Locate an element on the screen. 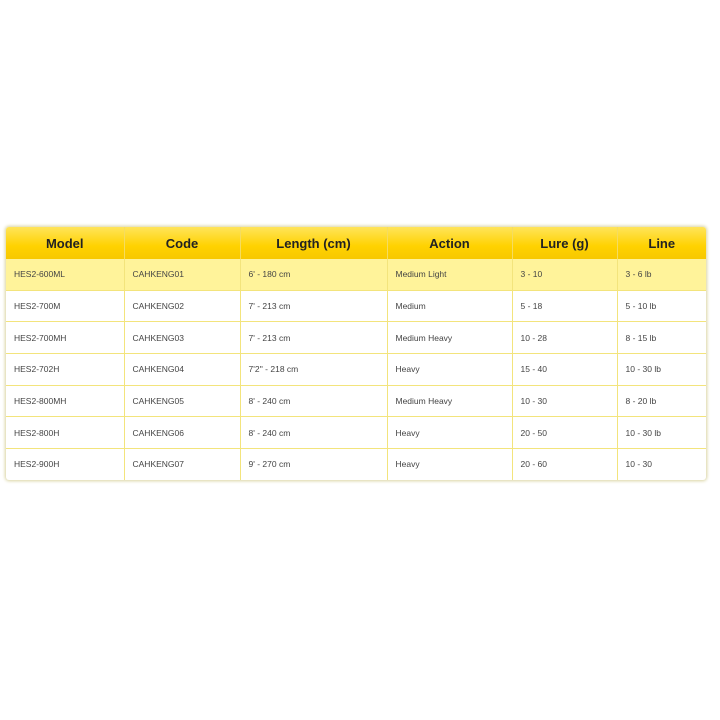  cell-lure: 5 - 18 is located at coordinates (564, 306).